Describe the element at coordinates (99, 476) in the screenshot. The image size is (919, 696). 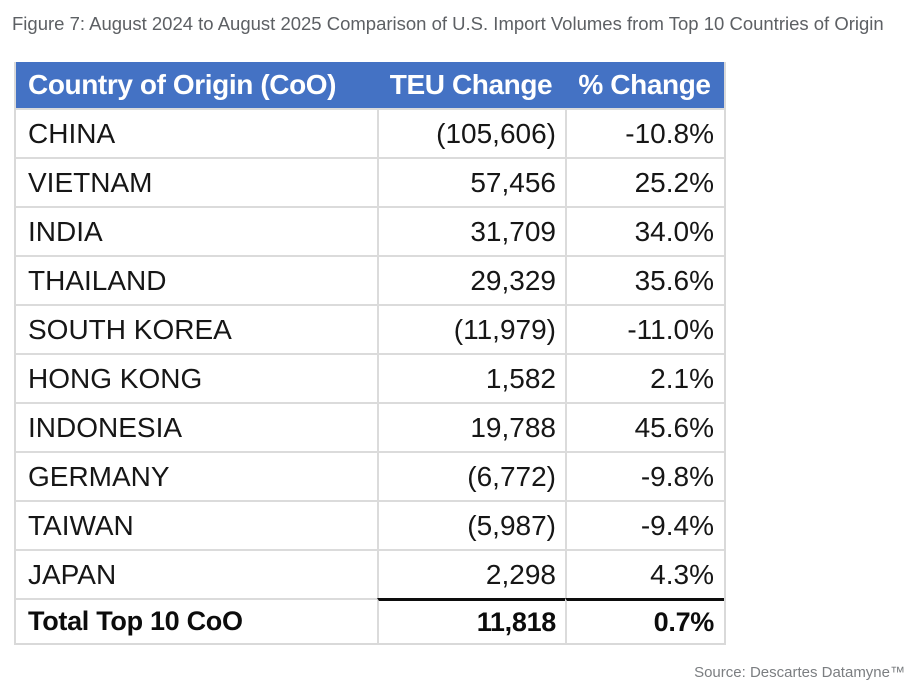
I see `cell-country: GERMANY` at that location.